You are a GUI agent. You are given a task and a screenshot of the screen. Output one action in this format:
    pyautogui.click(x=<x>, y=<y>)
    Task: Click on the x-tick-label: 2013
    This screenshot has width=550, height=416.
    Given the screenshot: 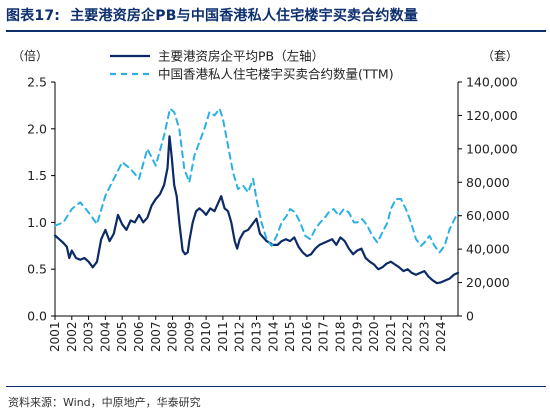 What is the action you would take?
    pyautogui.click(x=257, y=336)
    